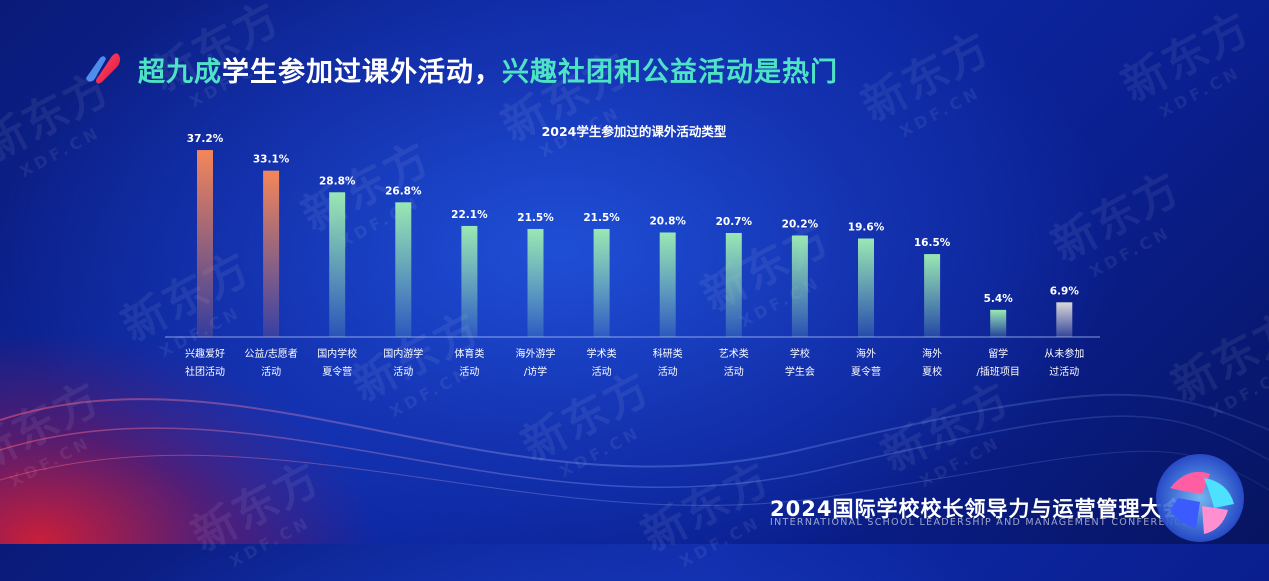  Describe the element at coordinates (103, 68) in the screenshot. I see `headline-logo-icon` at that location.